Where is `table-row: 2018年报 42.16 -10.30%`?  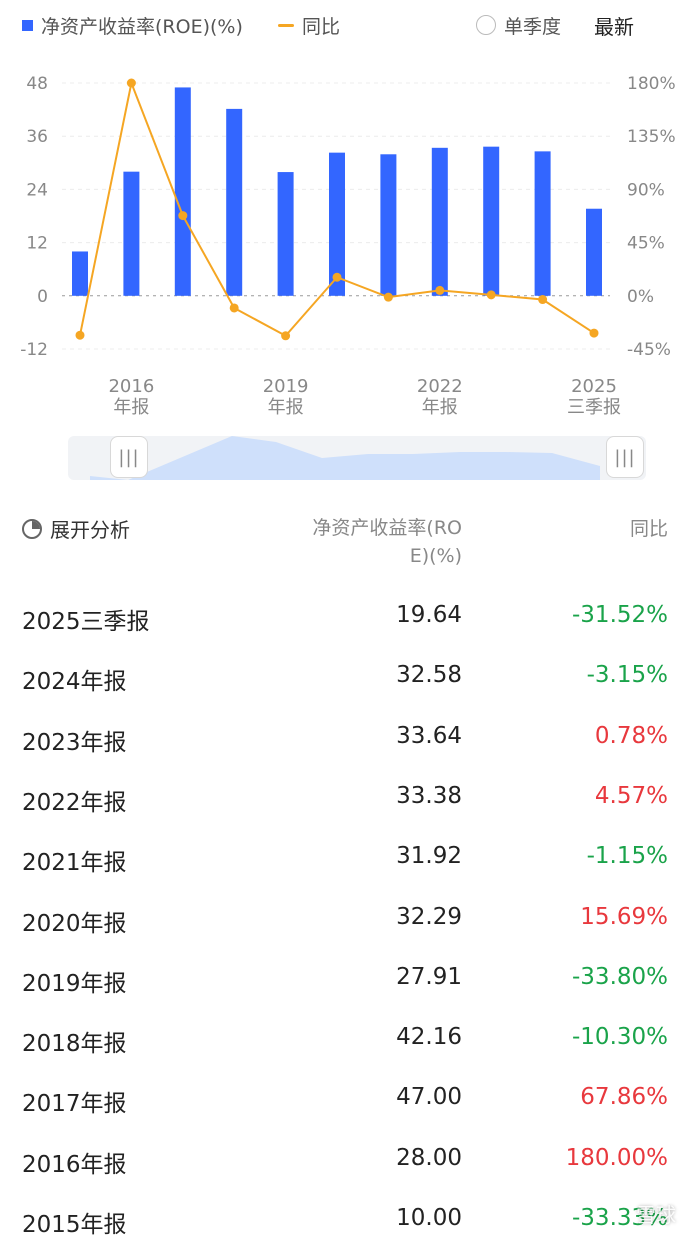 table-row: 2018年报 42.16 -10.30% is located at coordinates (345, 1044).